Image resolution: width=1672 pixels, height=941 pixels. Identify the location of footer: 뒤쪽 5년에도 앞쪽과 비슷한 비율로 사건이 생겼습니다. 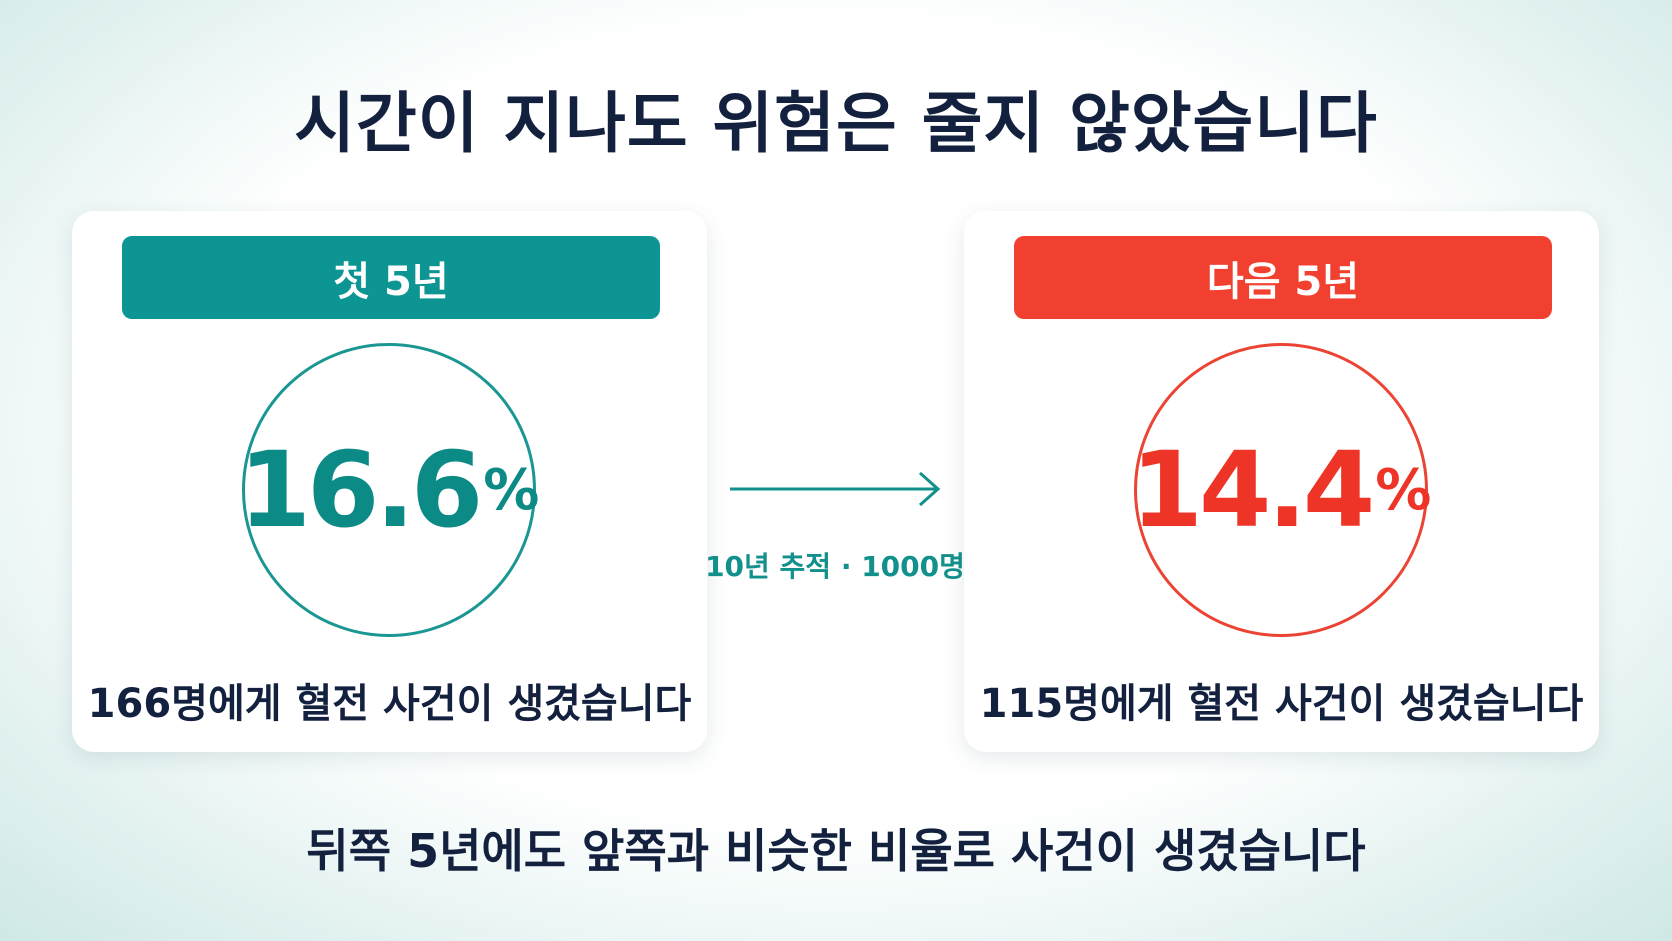
(836, 851).